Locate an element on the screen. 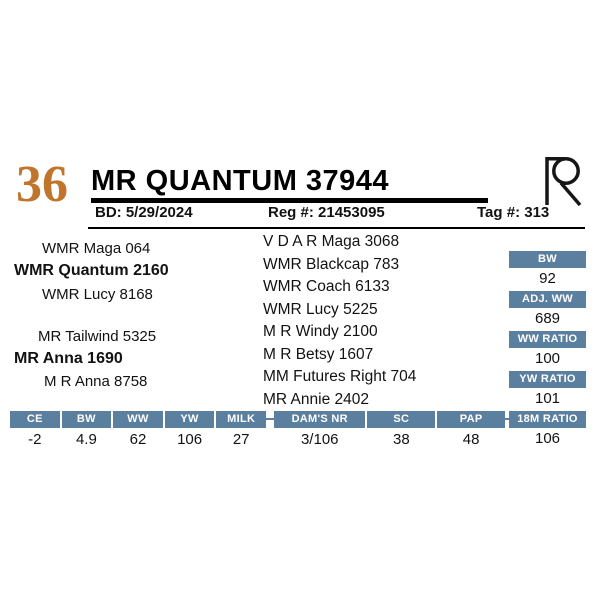  pedigree-sire-of-sire: WMR Maga 064 is located at coordinates (96, 248).